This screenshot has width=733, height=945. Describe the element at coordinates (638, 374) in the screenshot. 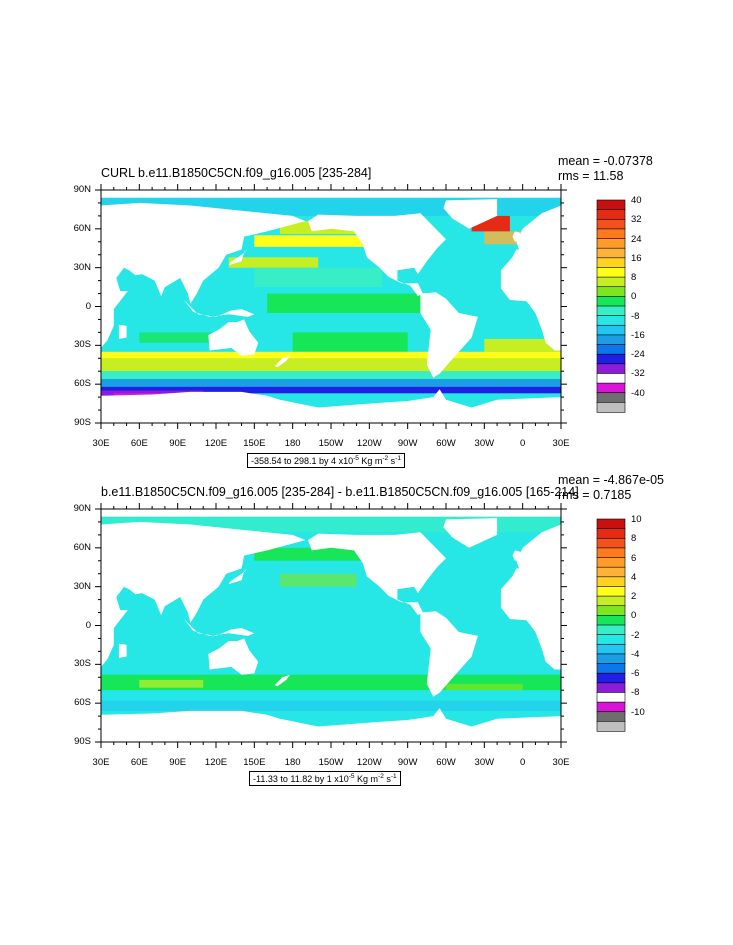

I see `colorbar-label: -32` at that location.